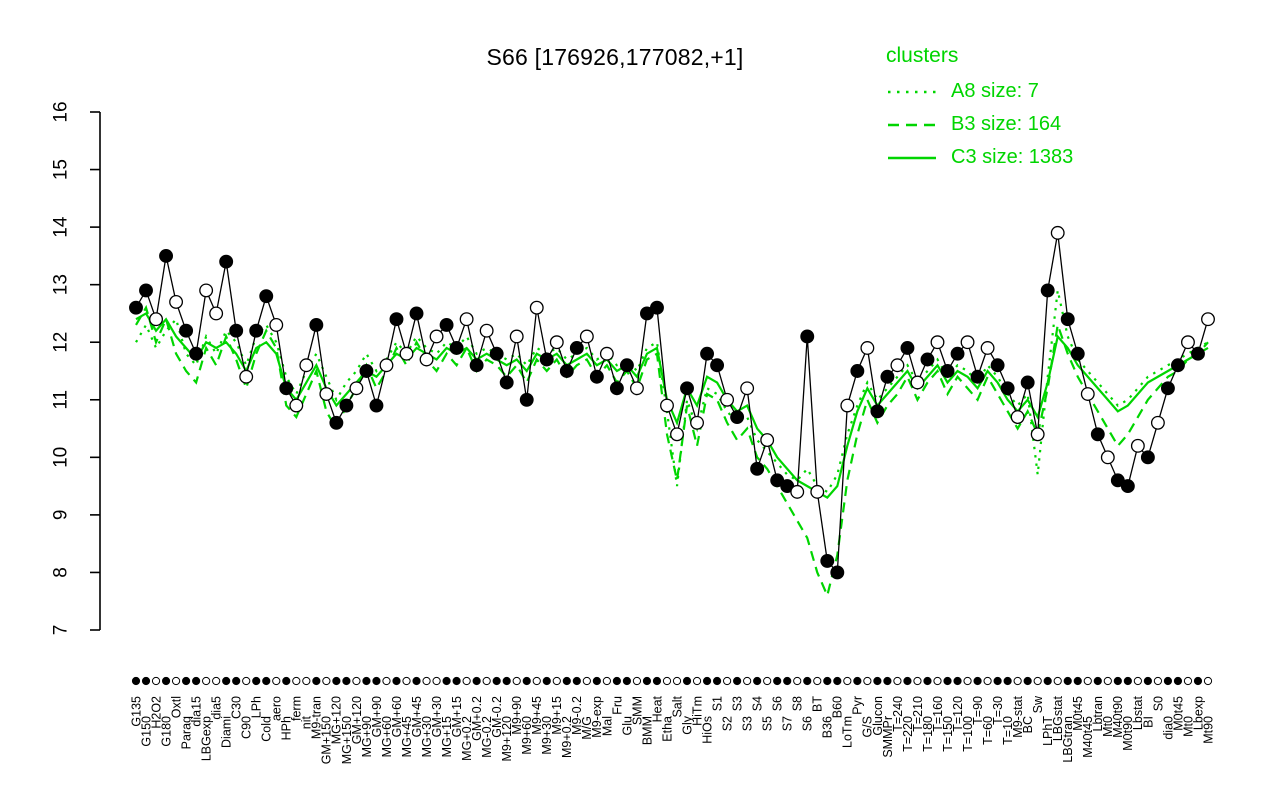  What do you see at coordinates (61, 342) in the screenshot?
I see `y-tick-label: 12` at bounding box center [61, 342].